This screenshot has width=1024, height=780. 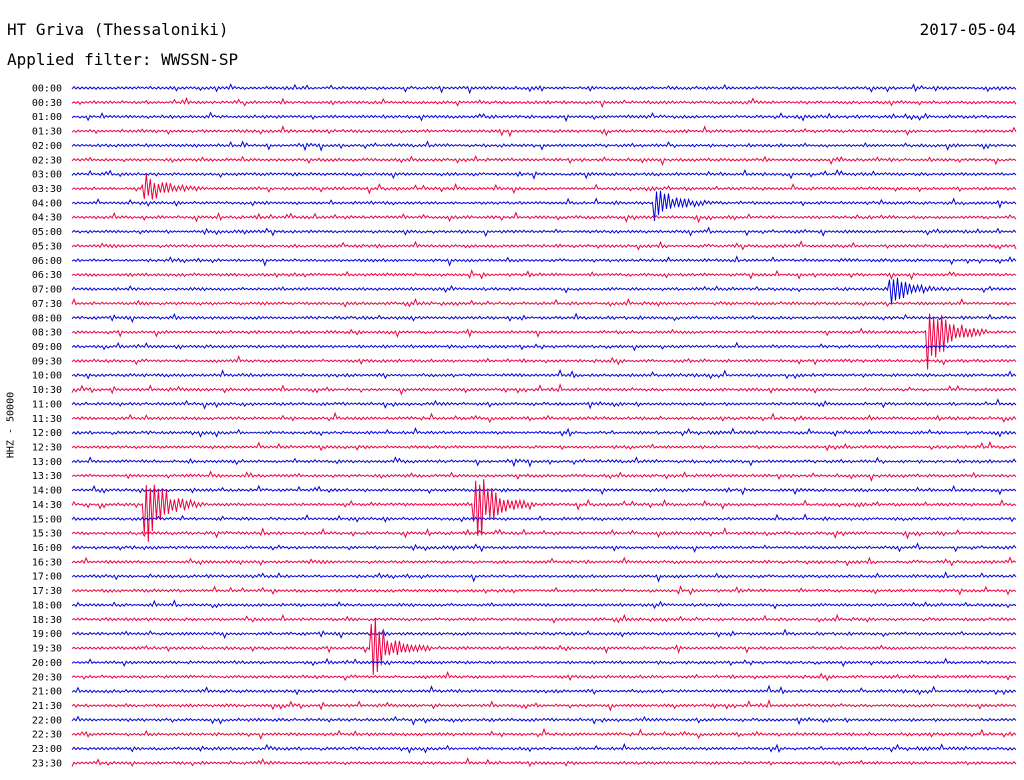 What do you see at coordinates (47, 117) in the screenshot?
I see `row-label: 01:00` at bounding box center [47, 117].